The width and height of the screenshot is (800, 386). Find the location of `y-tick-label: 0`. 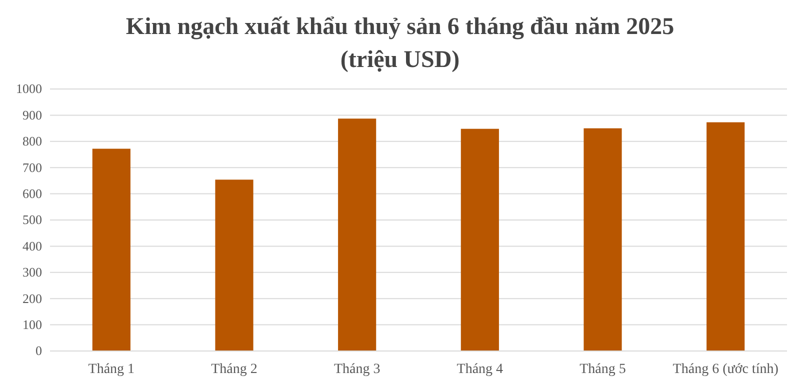

y-tick-label: 0 is located at coordinates (39, 350).